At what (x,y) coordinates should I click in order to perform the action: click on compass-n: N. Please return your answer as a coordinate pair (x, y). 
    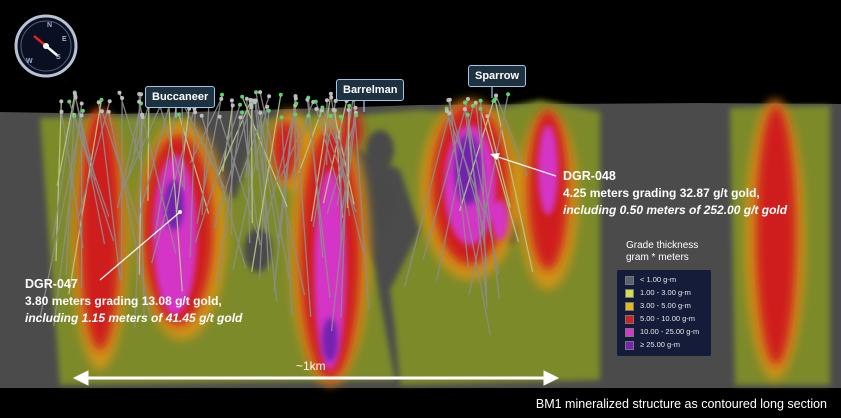
    Looking at the image, I should click on (50, 25).